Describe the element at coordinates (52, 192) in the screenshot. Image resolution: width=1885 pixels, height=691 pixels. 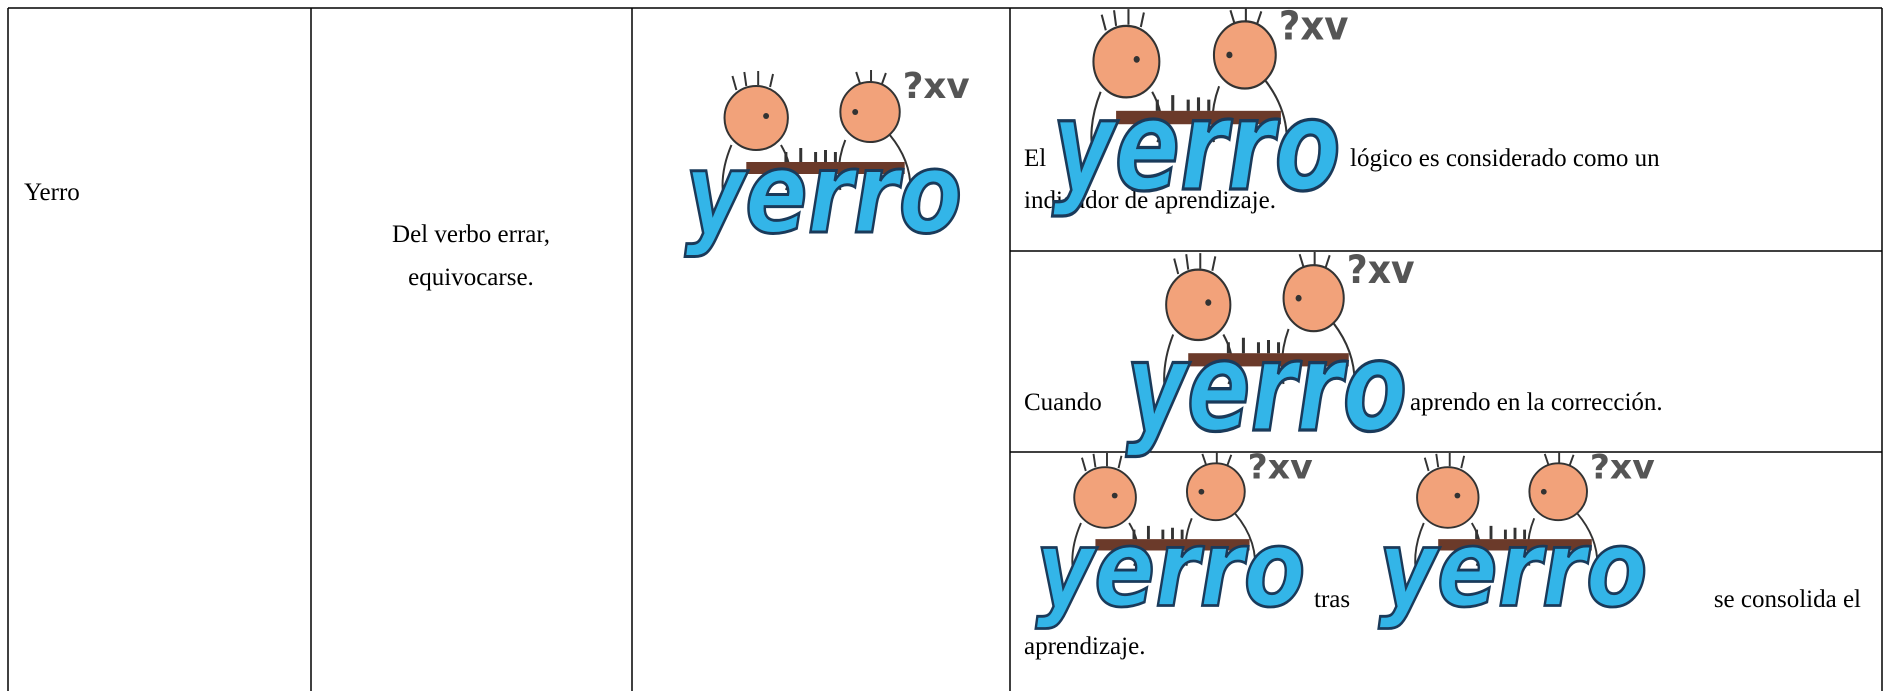
I see `term: Yerro` at that location.